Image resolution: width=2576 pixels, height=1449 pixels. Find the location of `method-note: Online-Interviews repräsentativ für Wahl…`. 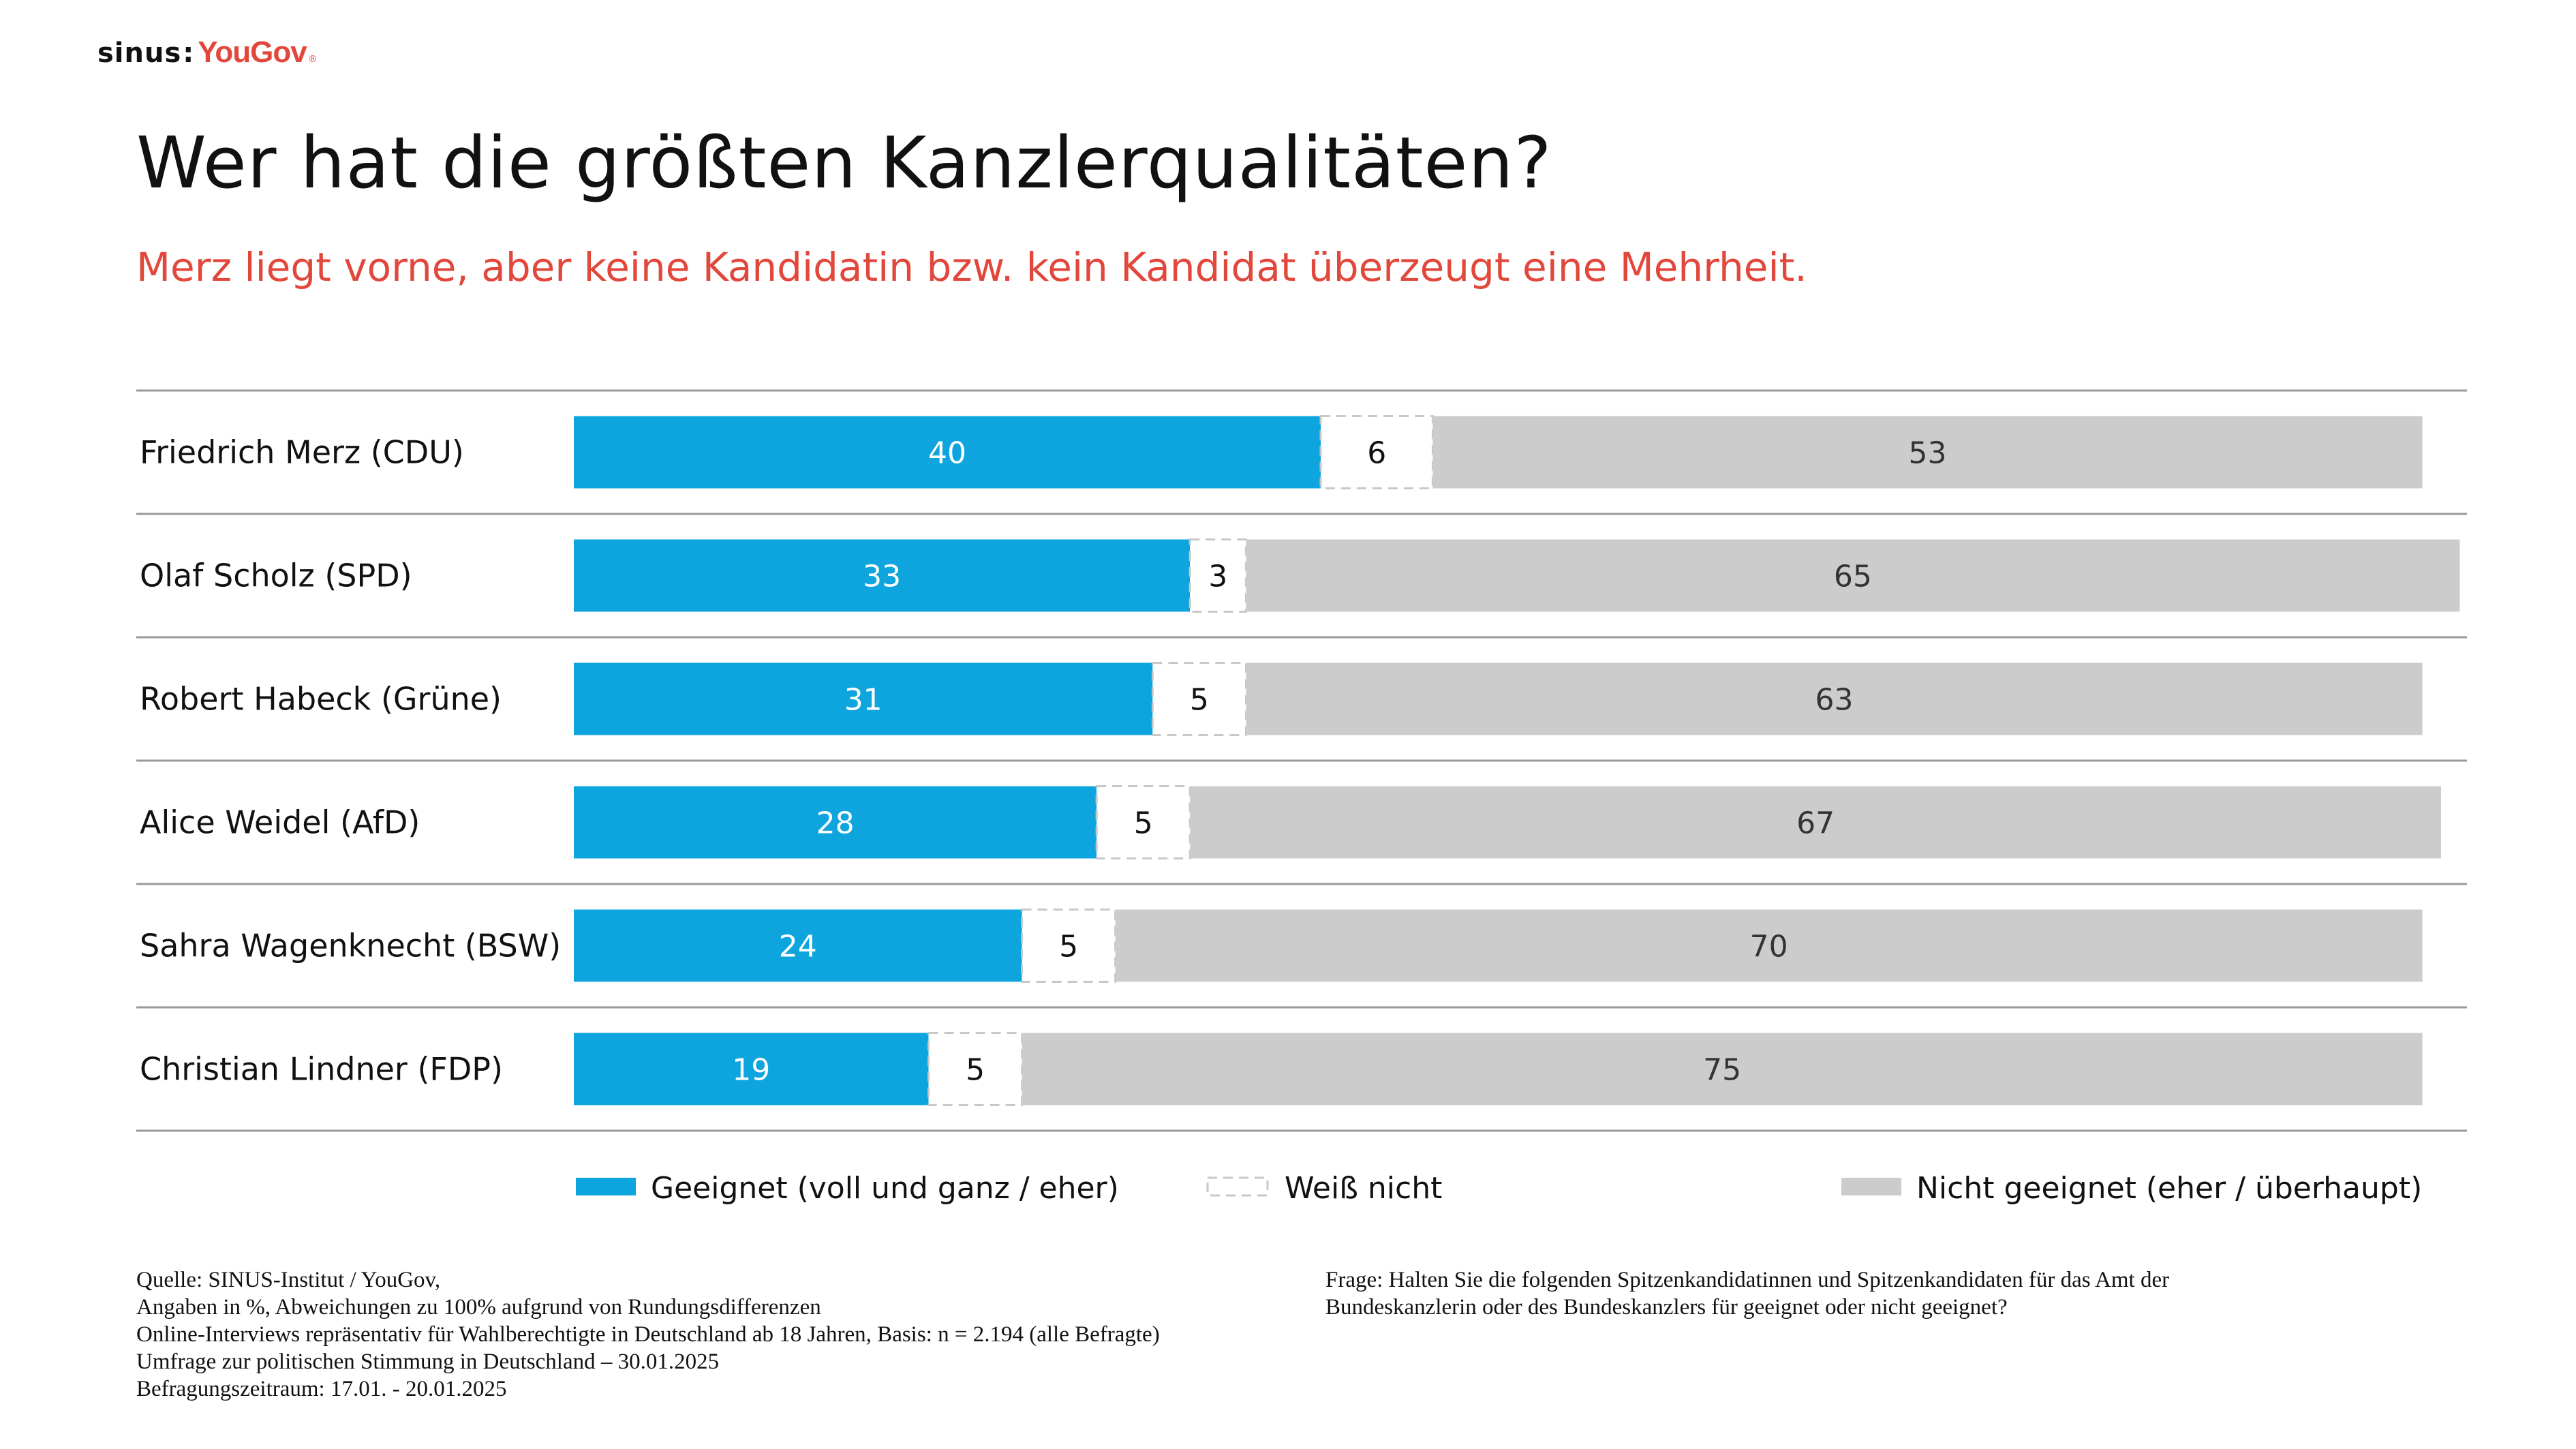

method-note: Online-Interviews repräsentativ für Wahl… is located at coordinates (648, 1335).